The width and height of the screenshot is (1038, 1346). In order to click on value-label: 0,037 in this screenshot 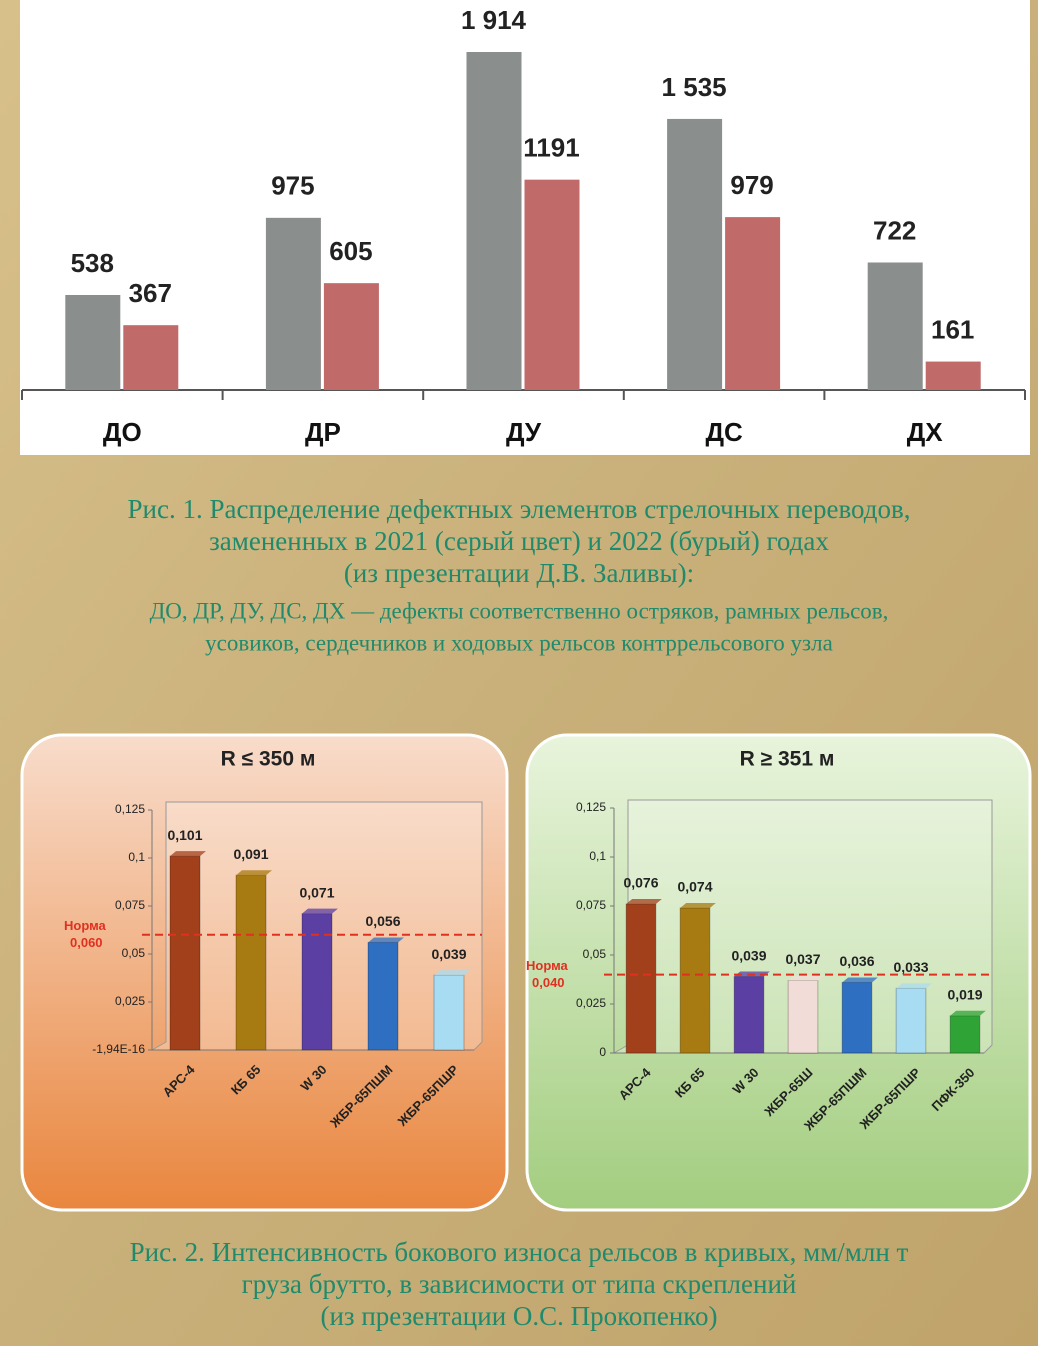, I will do `click(802, 959)`.